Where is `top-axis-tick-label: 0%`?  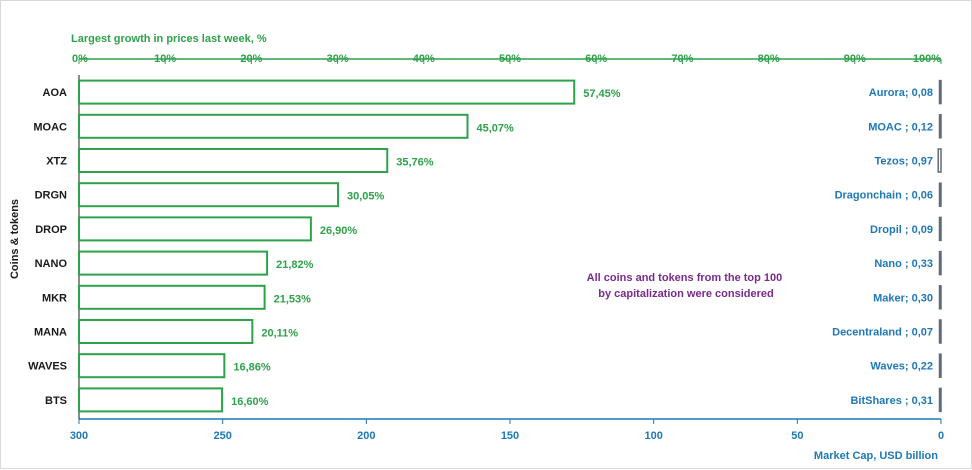 top-axis-tick-label: 0% is located at coordinates (80, 59).